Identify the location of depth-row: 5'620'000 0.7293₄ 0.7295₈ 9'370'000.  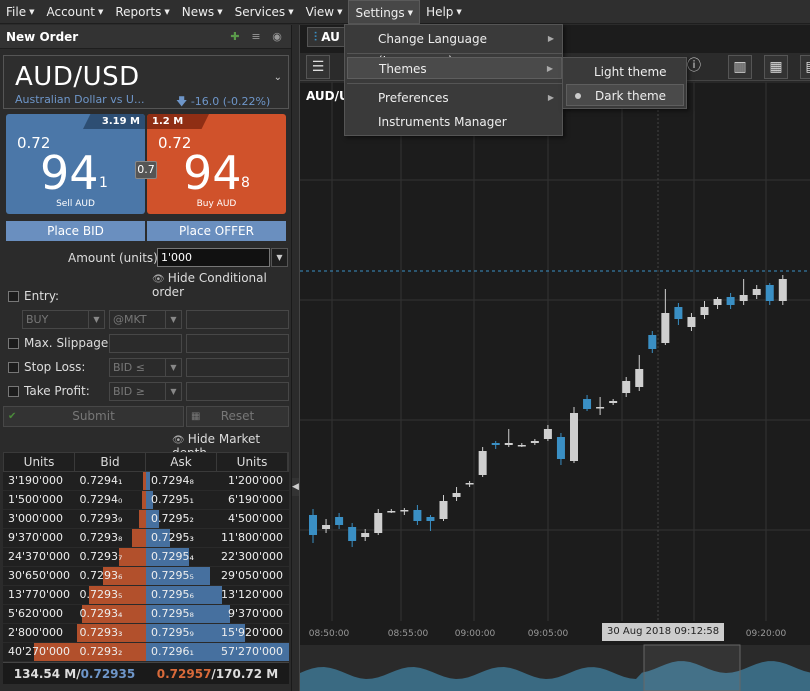
(146, 614).